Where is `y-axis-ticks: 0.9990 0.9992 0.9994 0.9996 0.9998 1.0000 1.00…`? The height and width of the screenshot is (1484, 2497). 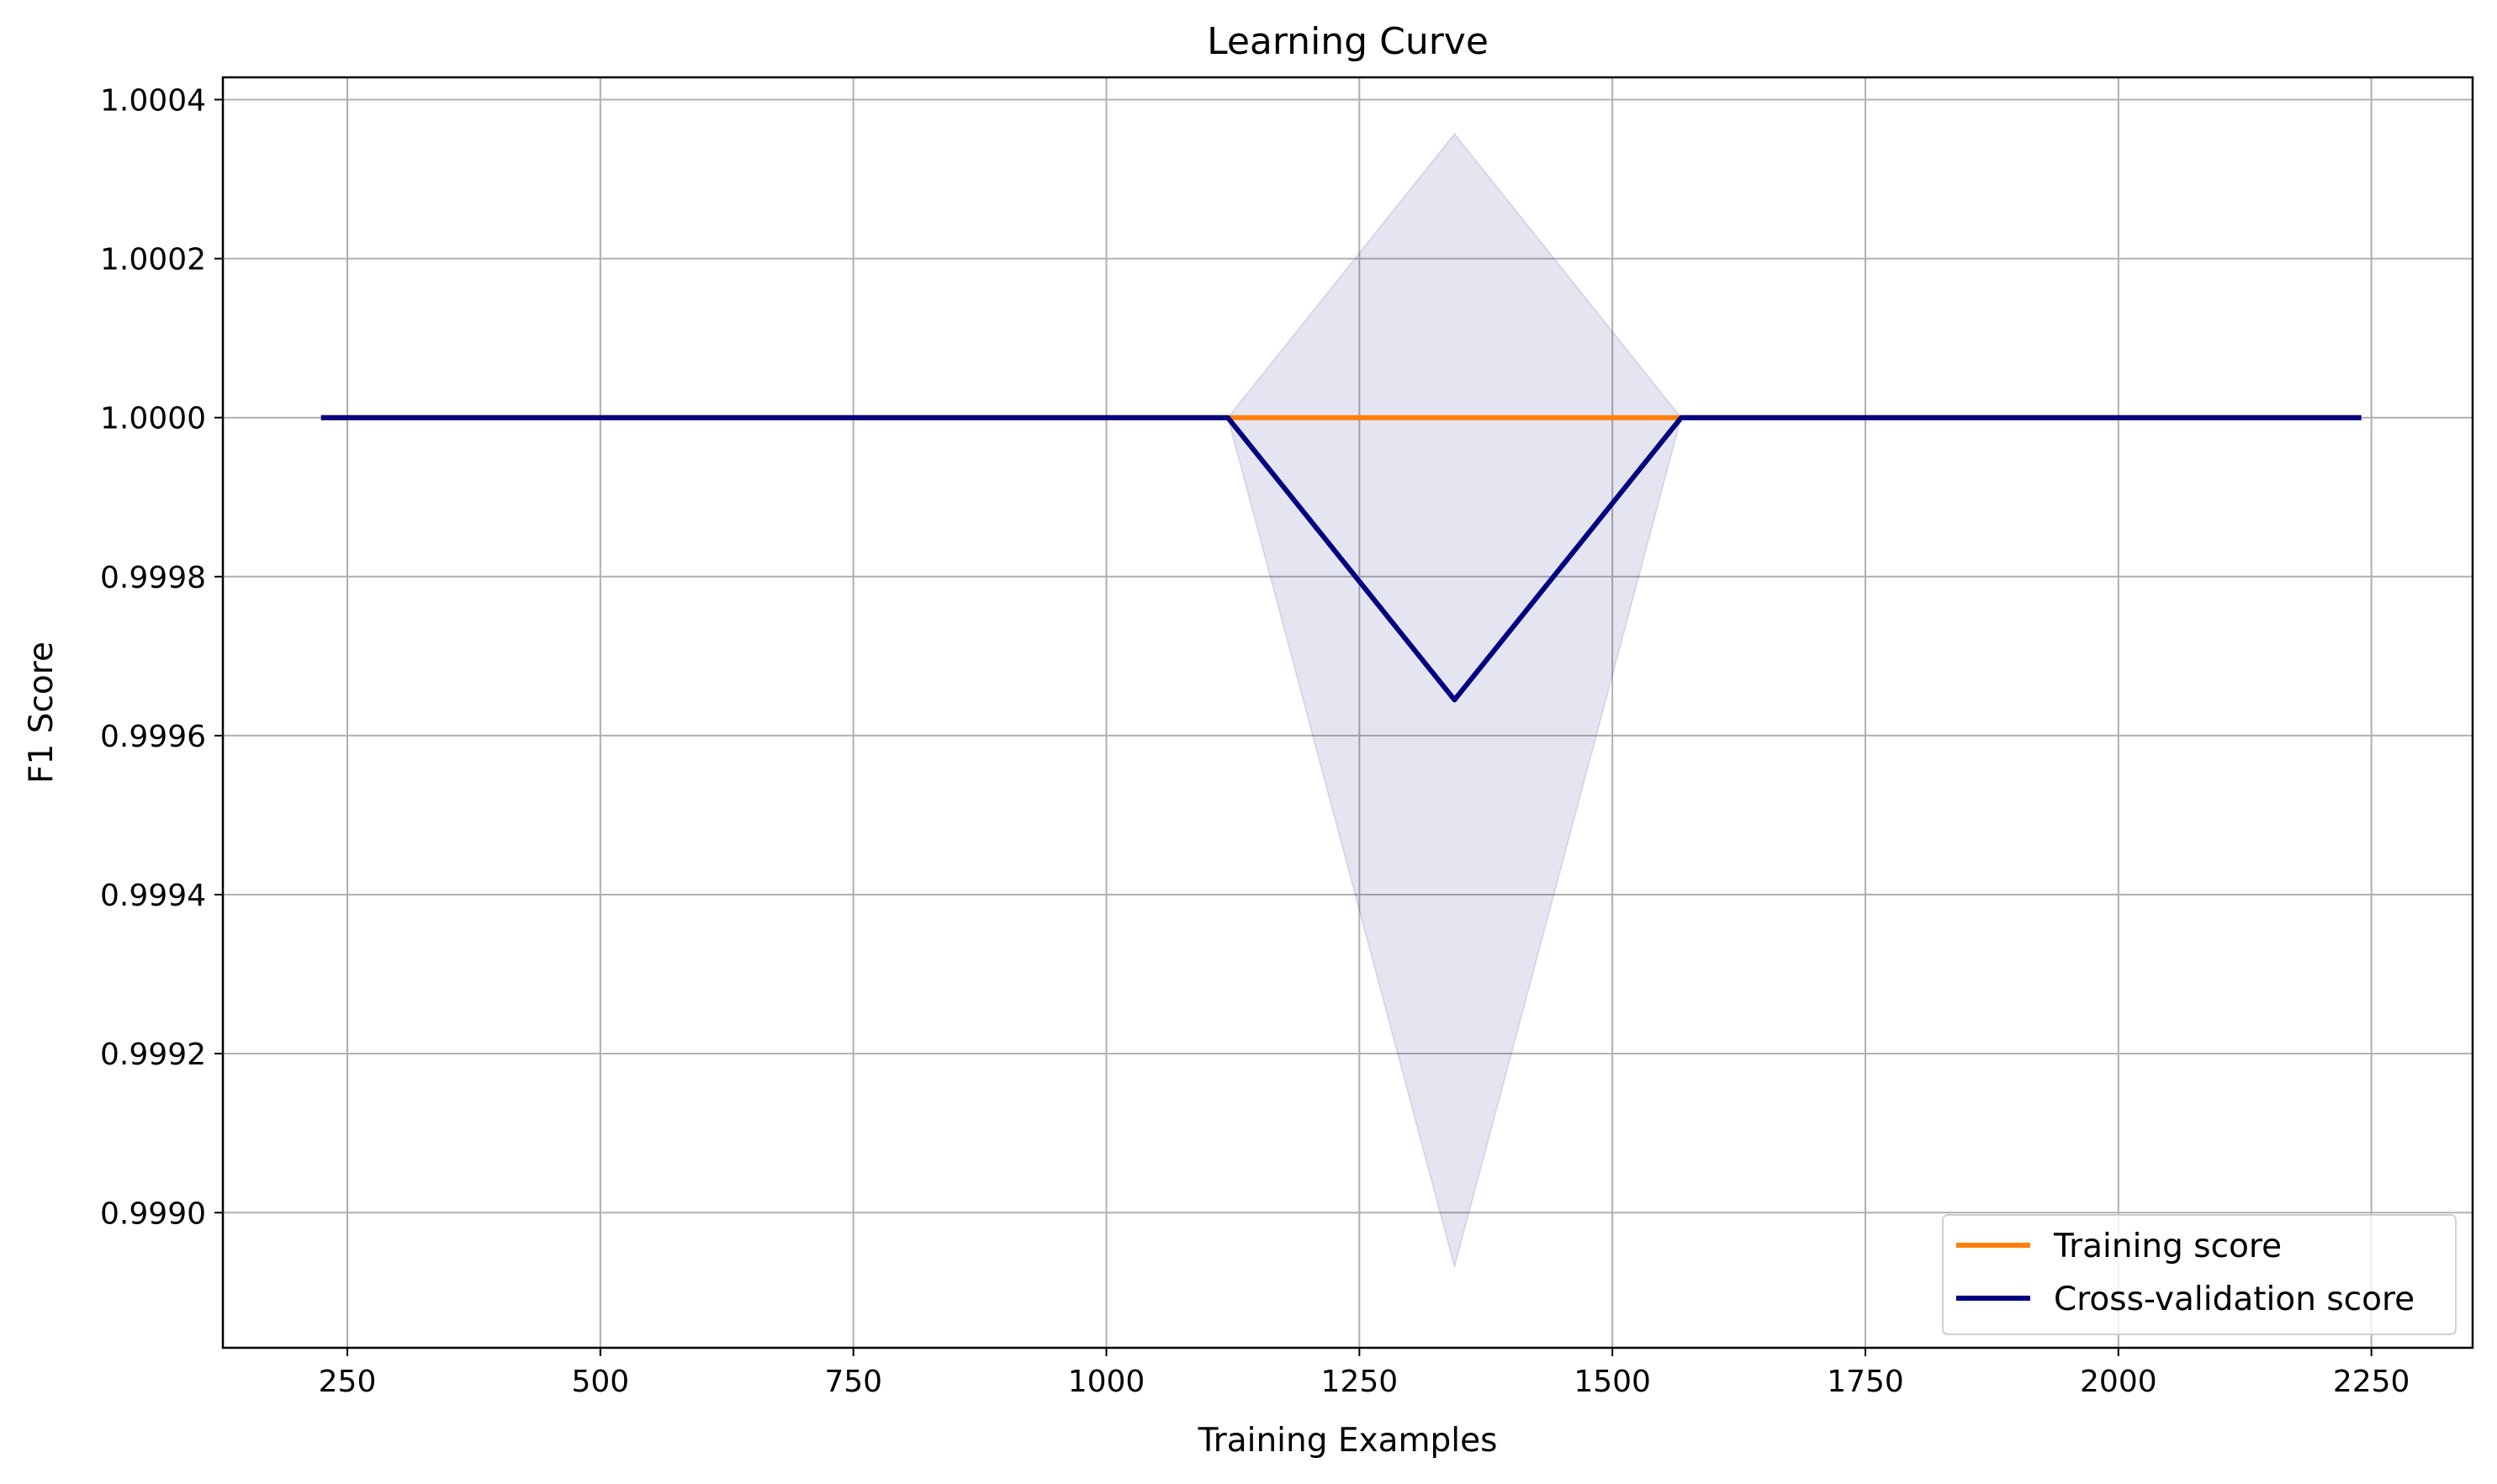
y-axis-ticks: 0.9990 0.9992 0.9994 0.9996 0.9998 1.0000 1.00… is located at coordinates (161, 657).